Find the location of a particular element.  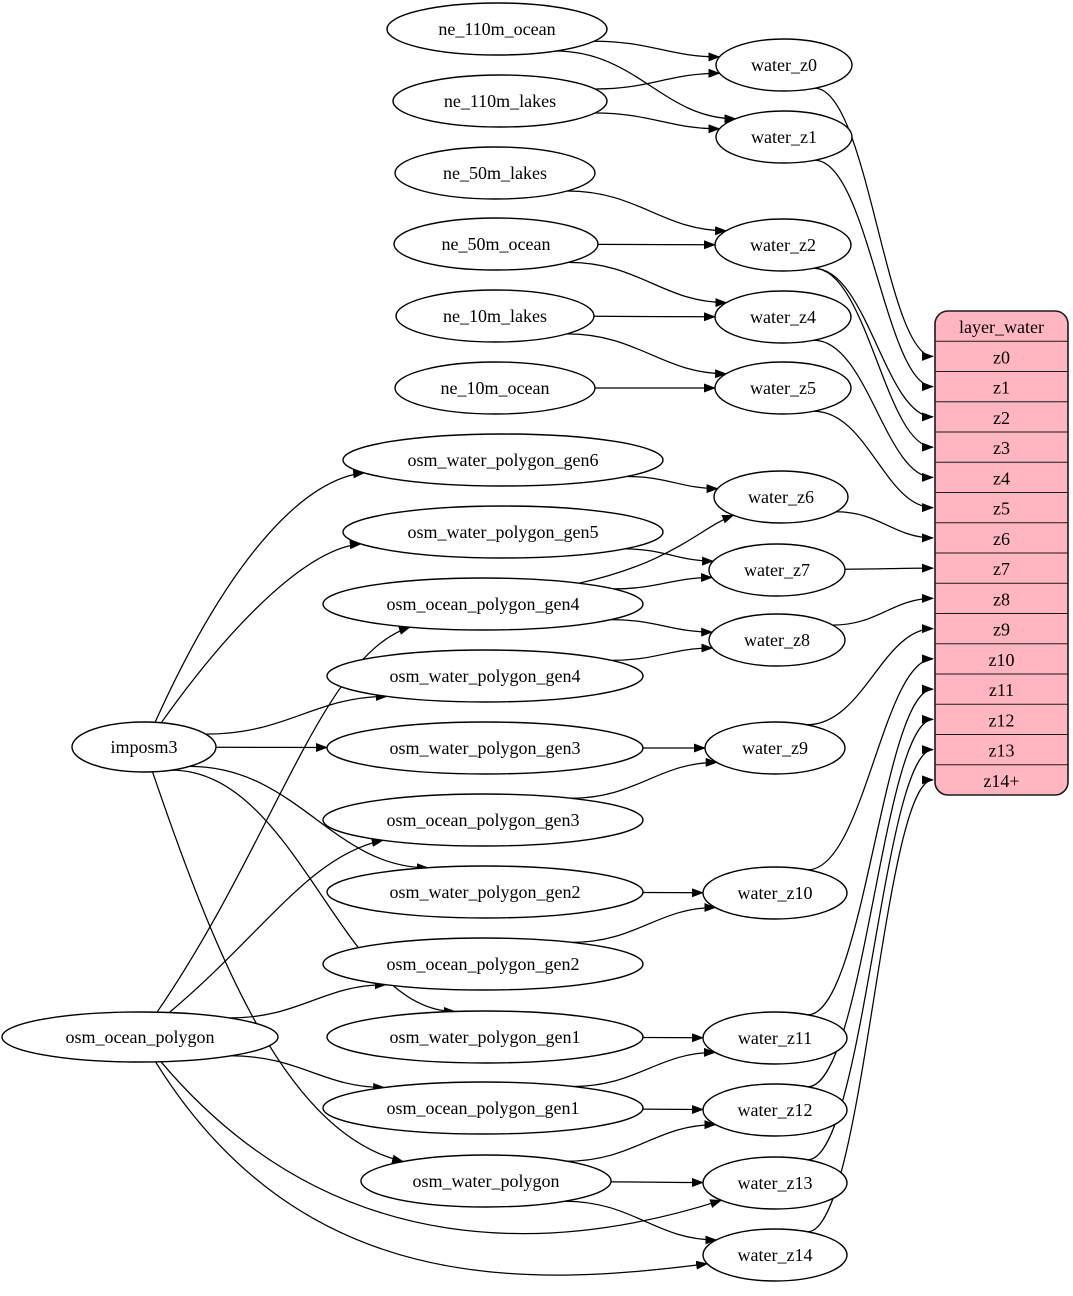

node-label-water_z4: water_z4 is located at coordinates (783, 317).